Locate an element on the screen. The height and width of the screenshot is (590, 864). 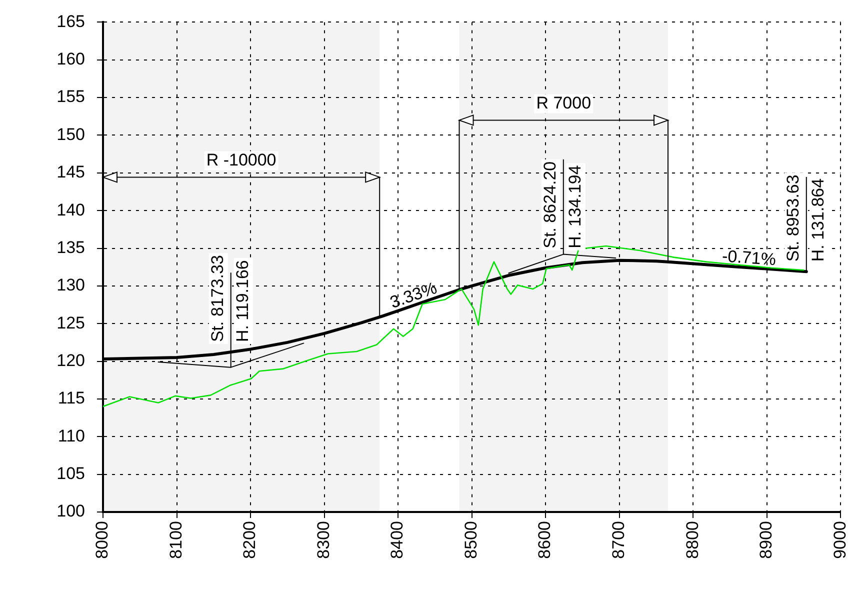
x-tick-label: 8700 is located at coordinates (618, 540).